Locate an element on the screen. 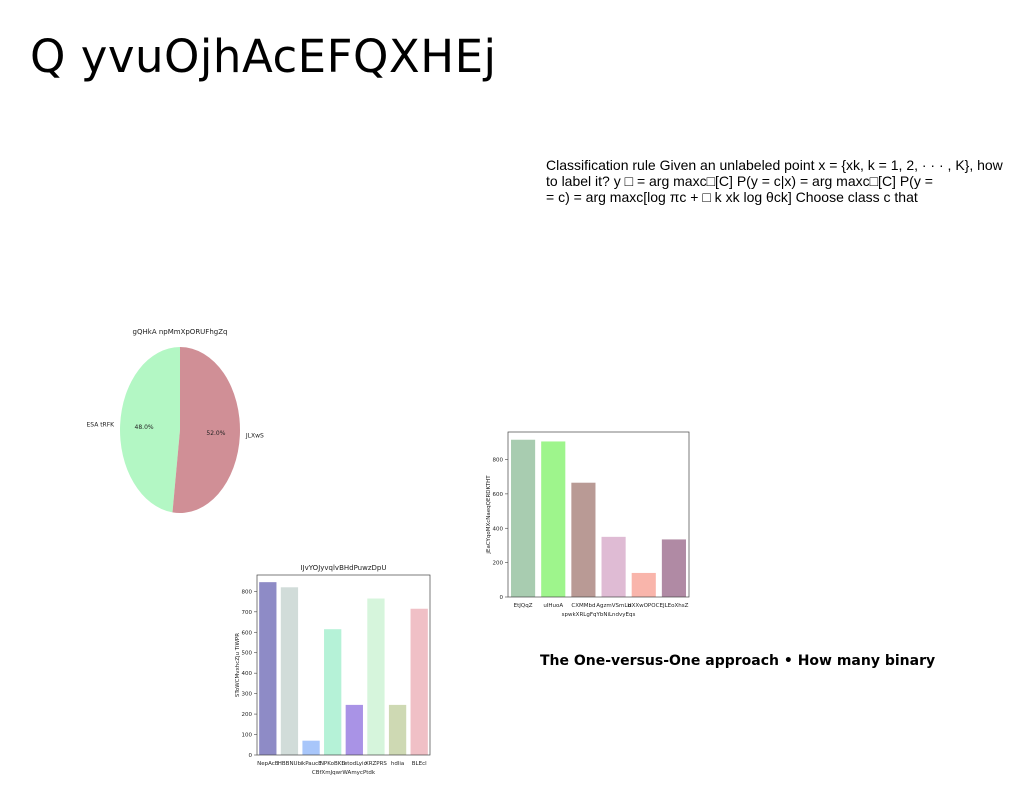  x-tick-label: NPKoBKD is located at coordinates (333, 764).